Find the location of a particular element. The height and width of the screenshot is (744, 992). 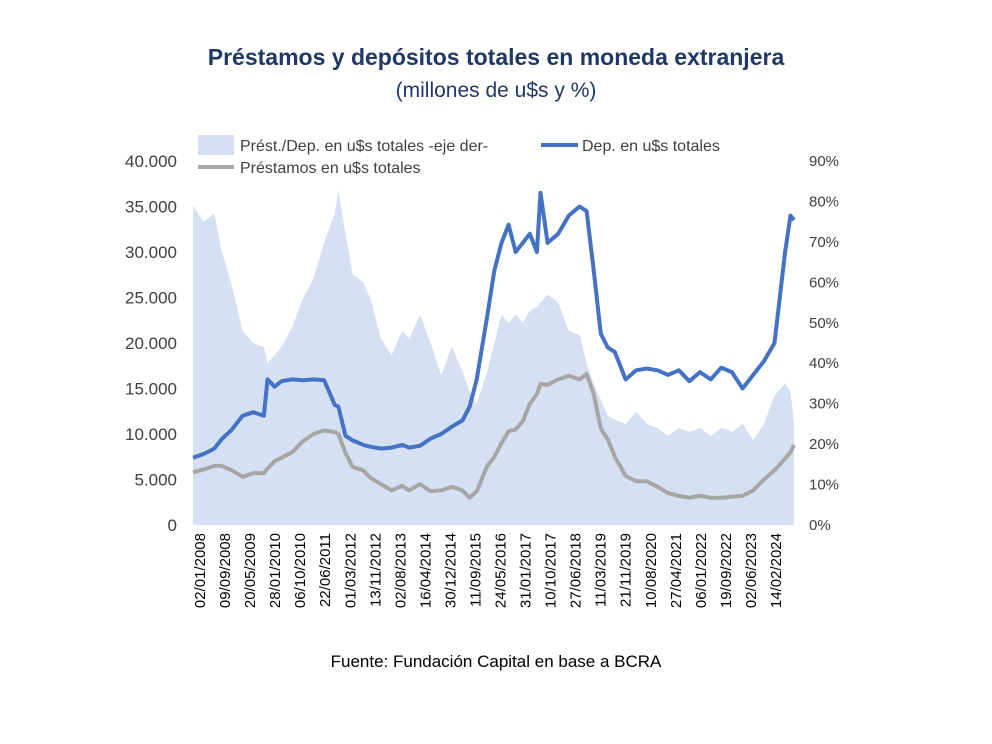

y-right-tick-label: 70% is located at coordinates (824, 242).